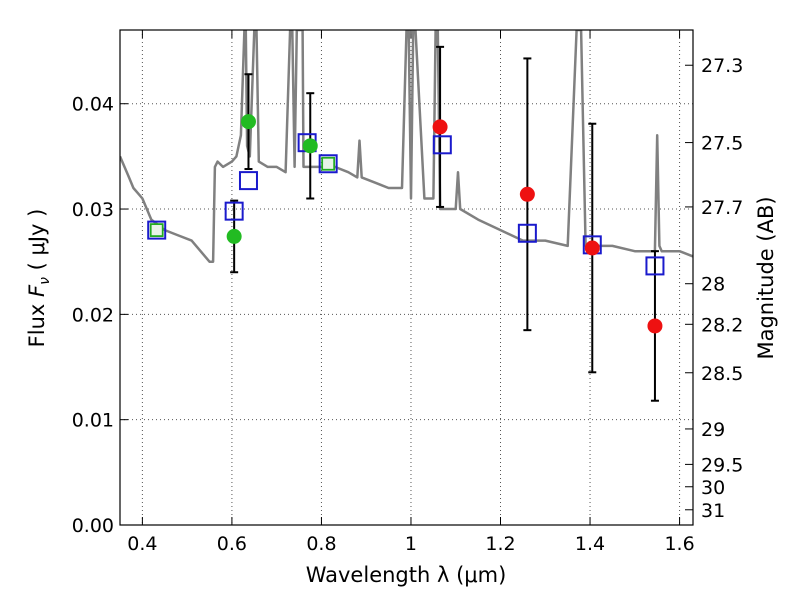 The image size is (800, 604). What do you see at coordinates (713, 488) in the screenshot?
I see `y2-tick-label-8: 30` at bounding box center [713, 488].